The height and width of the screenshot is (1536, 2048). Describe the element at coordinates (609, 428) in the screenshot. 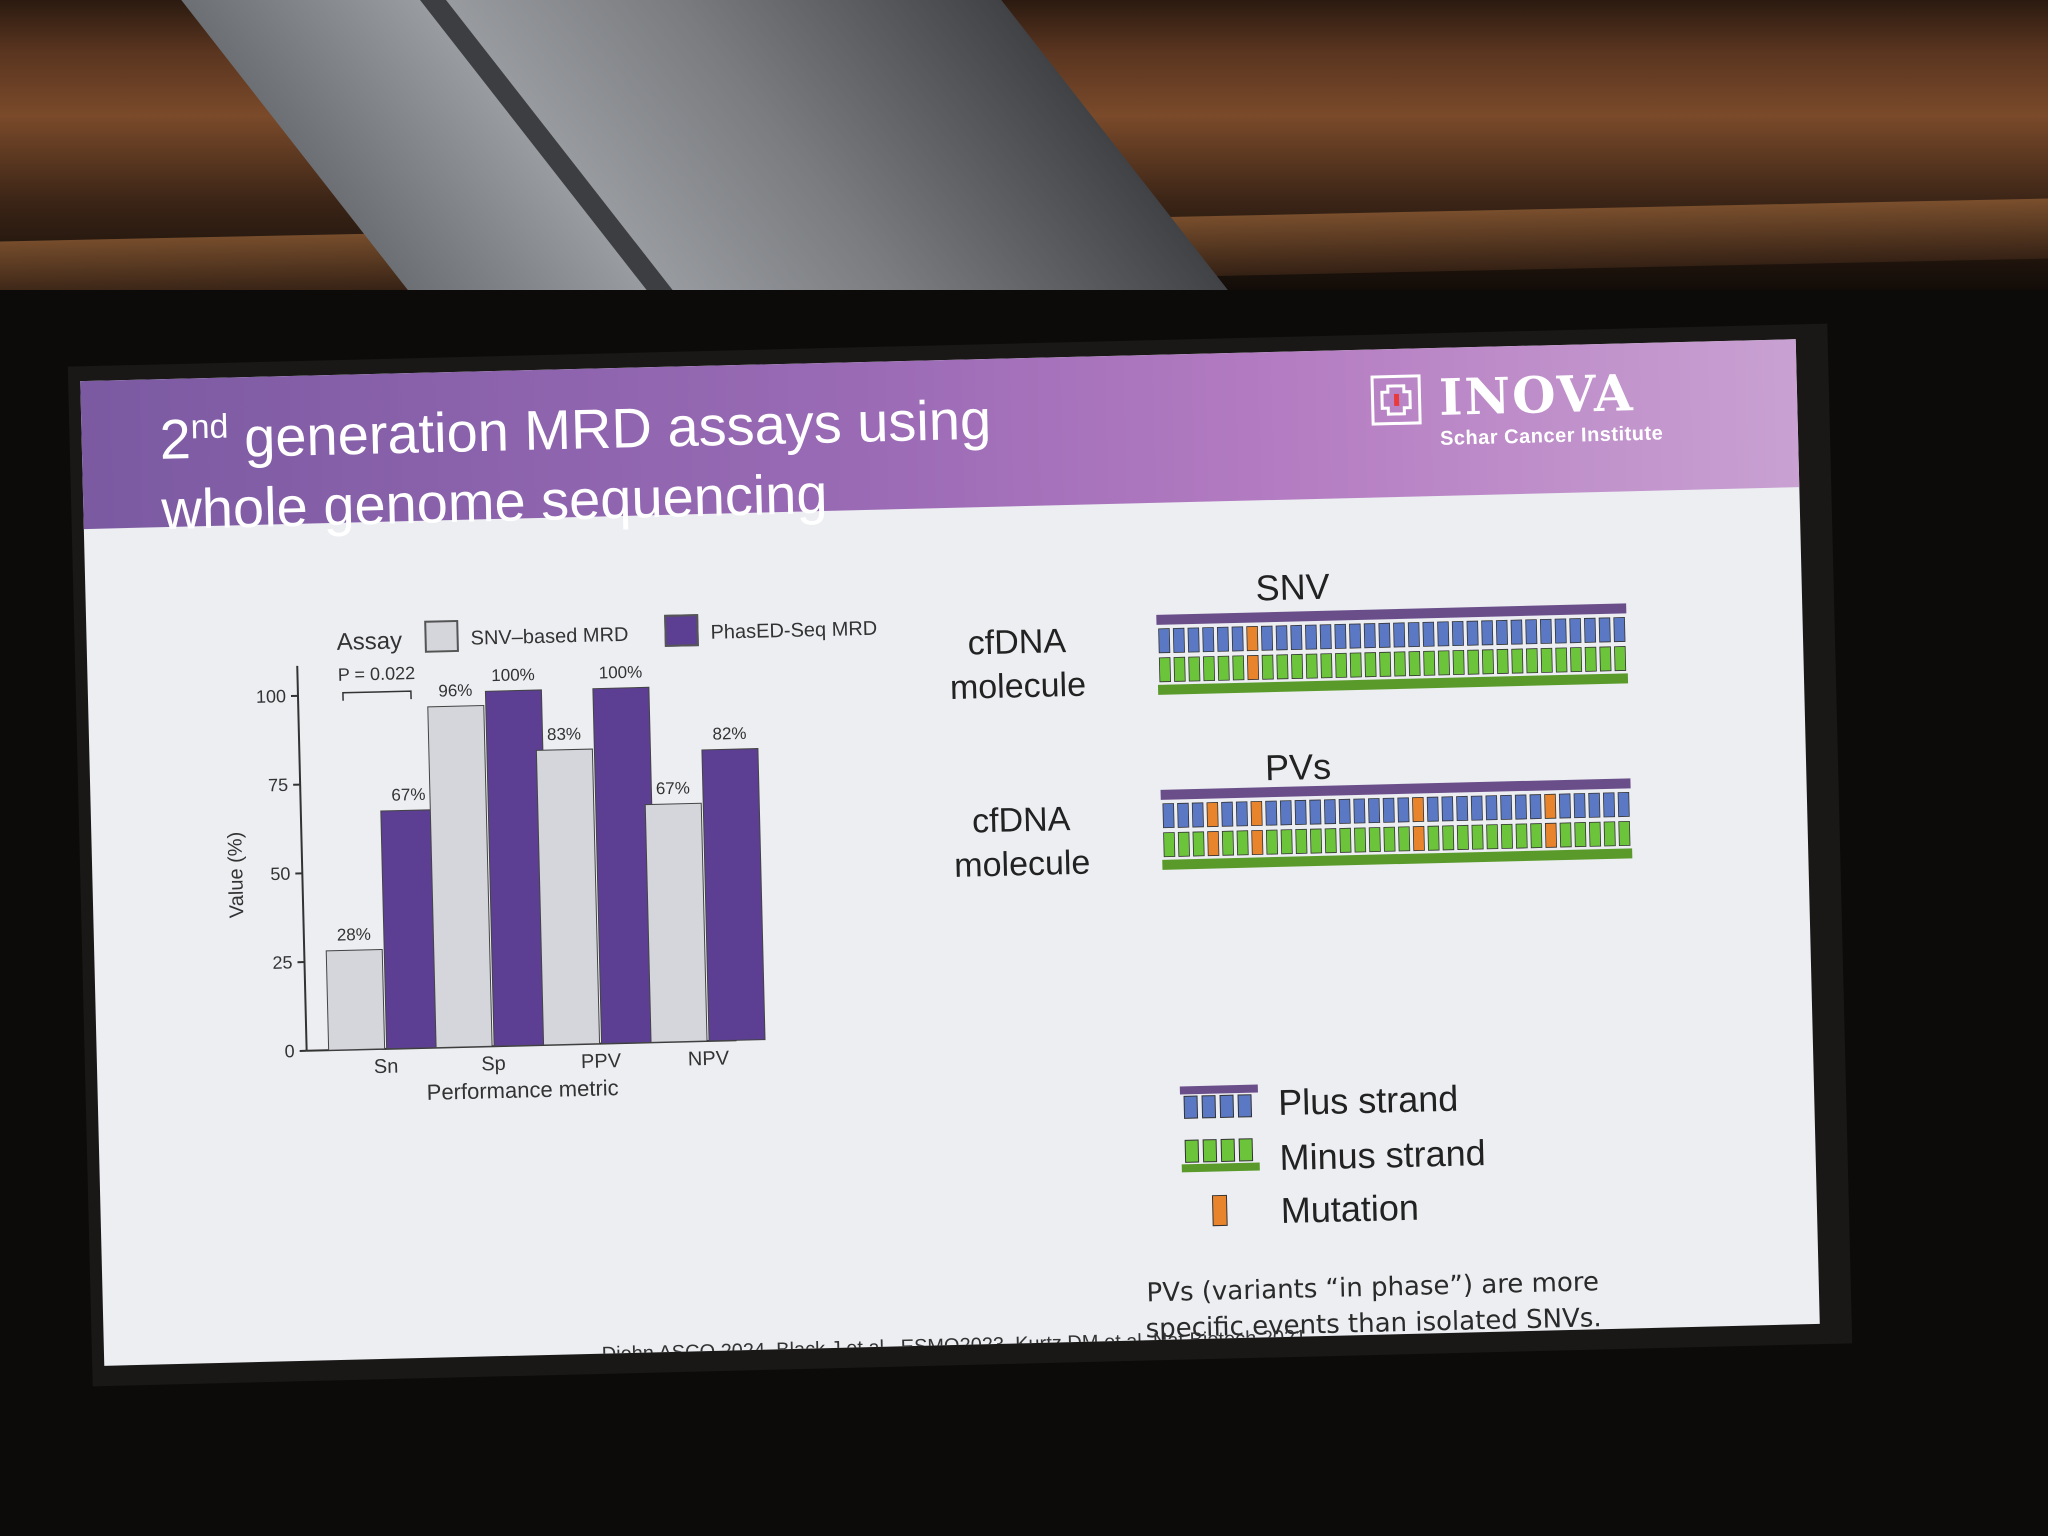

I see `title-line-1: generation MRD assays using` at that location.